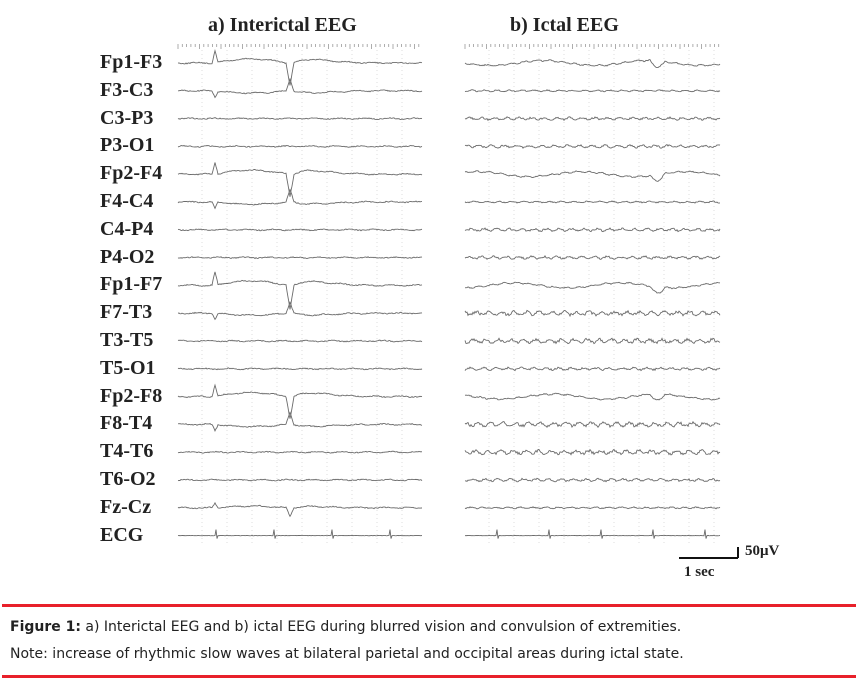 This screenshot has height=683, width=866. Describe the element at coordinates (131, 395) in the screenshot. I see `channel-label: Fp2-F8` at that location.